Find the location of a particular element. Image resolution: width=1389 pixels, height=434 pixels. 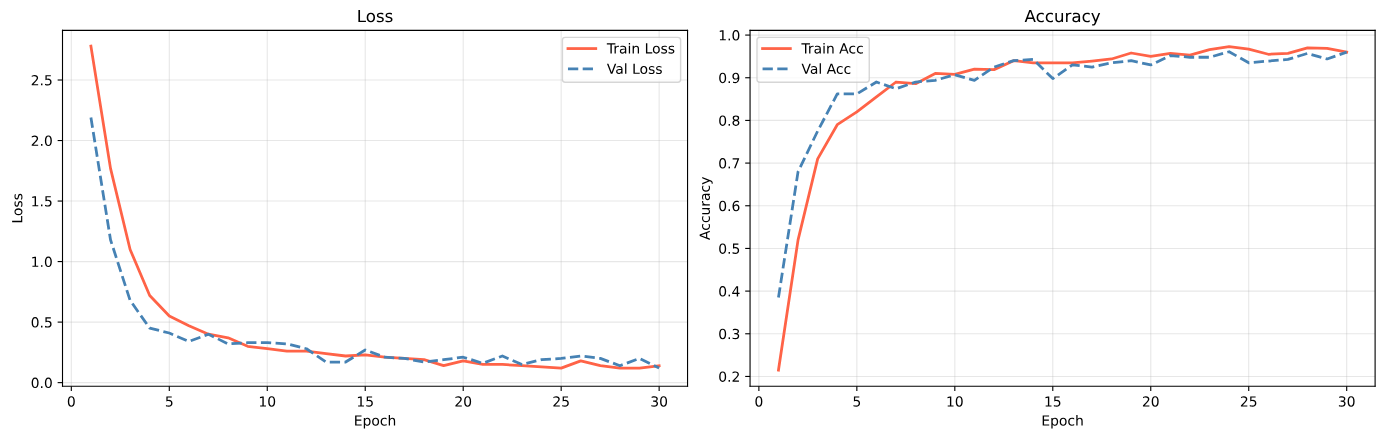

legend-label: Train Acc is located at coordinates (832, 48).